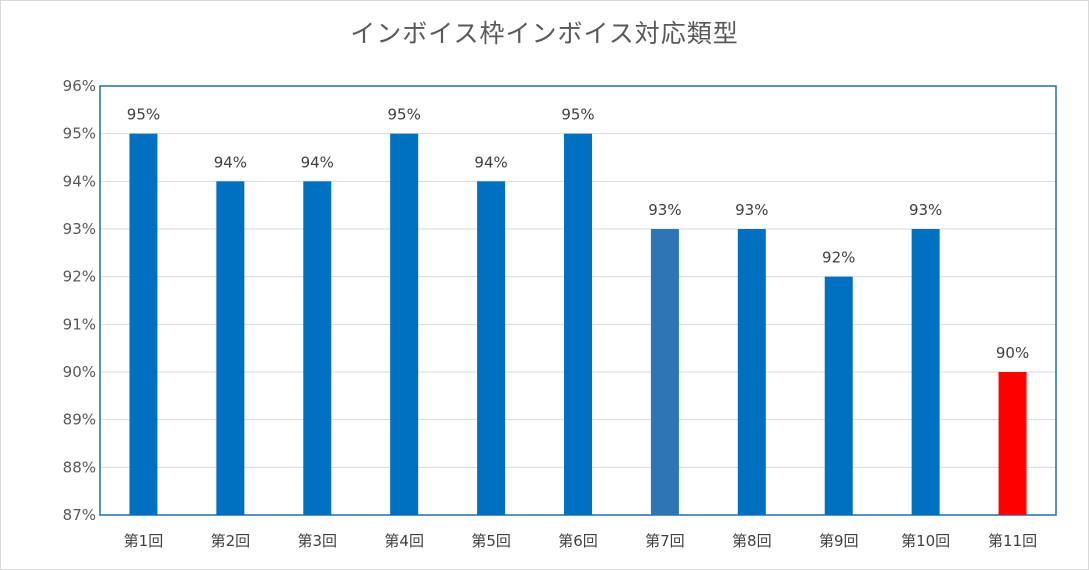  I want to click on x-tick-label: 第6回, so click(578, 541).